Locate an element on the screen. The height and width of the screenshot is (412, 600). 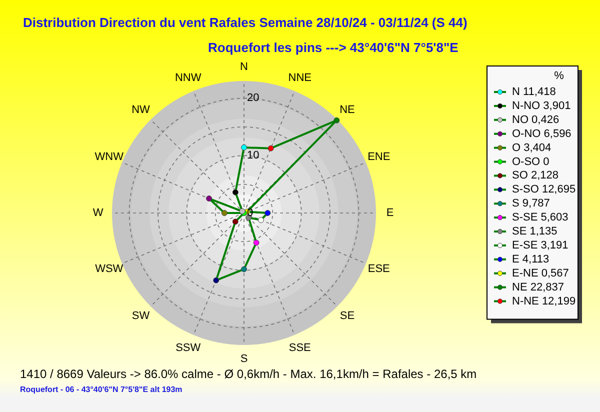
spoke-label: WNW is located at coordinates (109, 157).